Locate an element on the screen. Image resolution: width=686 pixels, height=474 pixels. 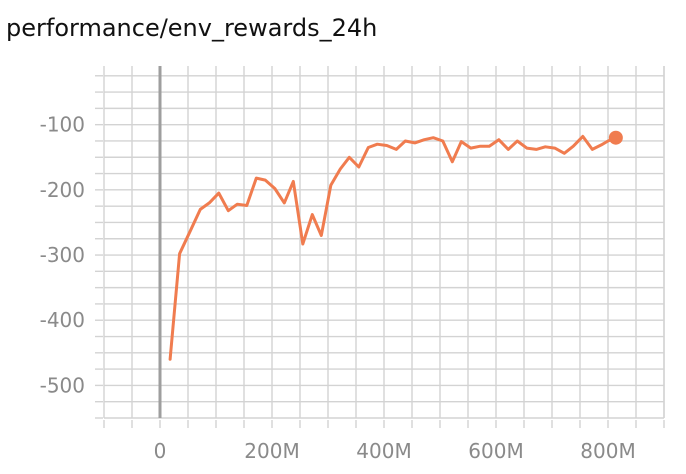
y-tick-label: -400 is located at coordinates (62, 320).